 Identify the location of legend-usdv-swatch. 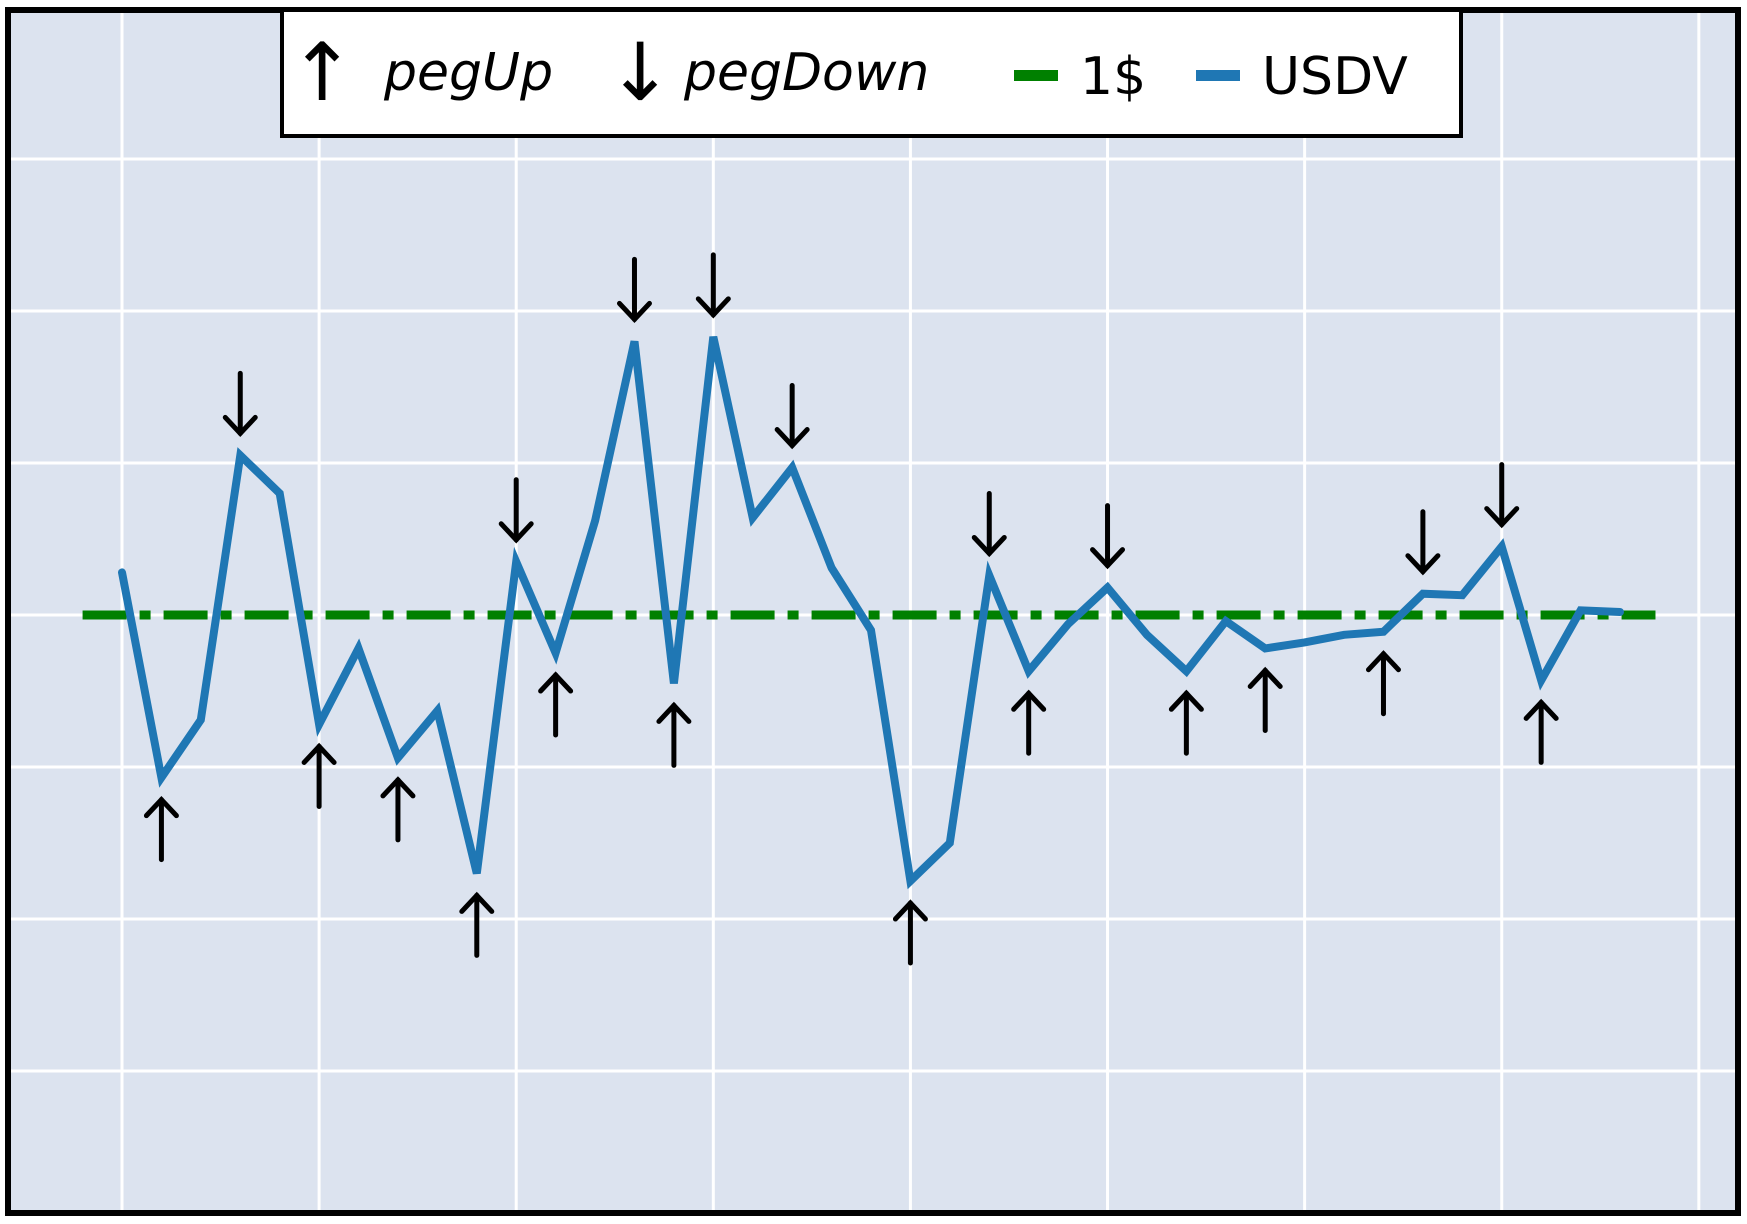
(1218, 75).